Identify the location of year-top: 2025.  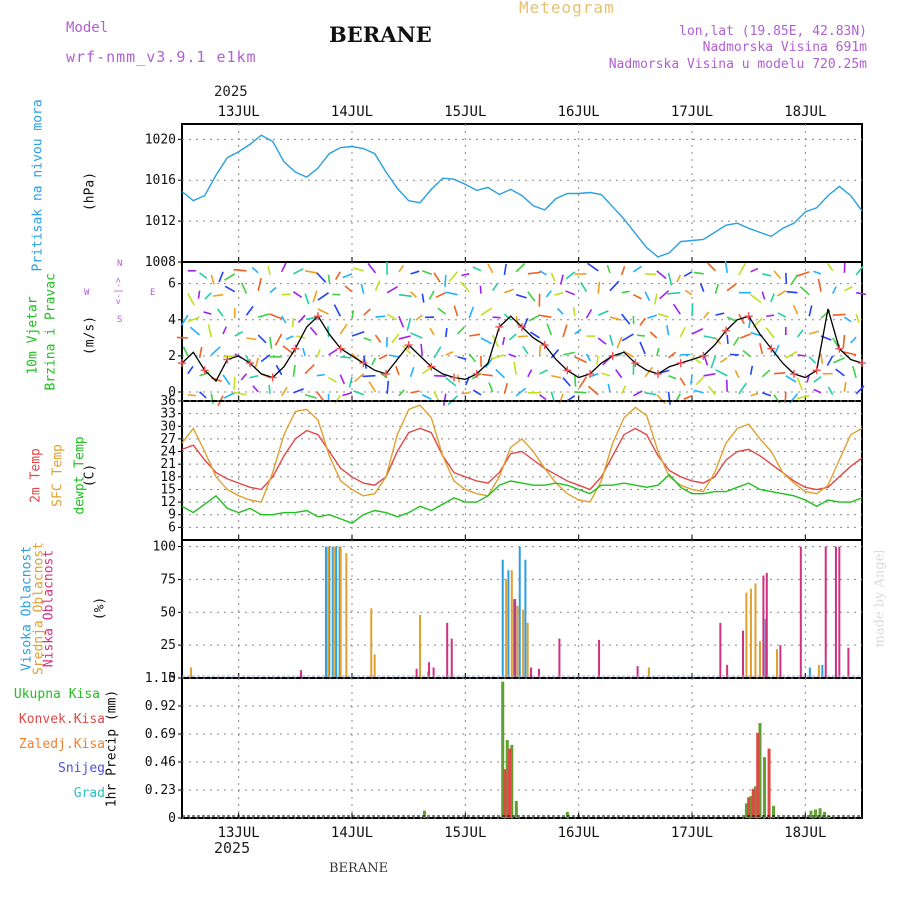
(231, 92).